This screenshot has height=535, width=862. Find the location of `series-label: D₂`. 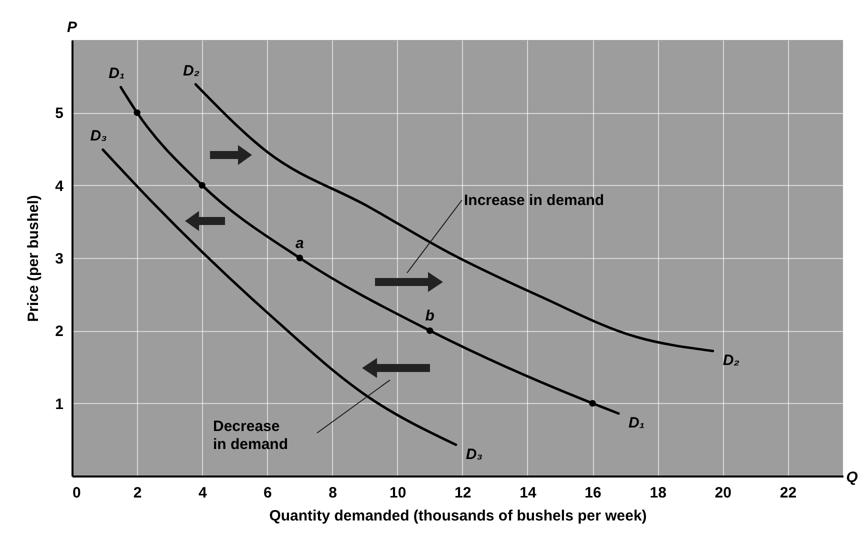

series-label: D₂ is located at coordinates (191, 71).